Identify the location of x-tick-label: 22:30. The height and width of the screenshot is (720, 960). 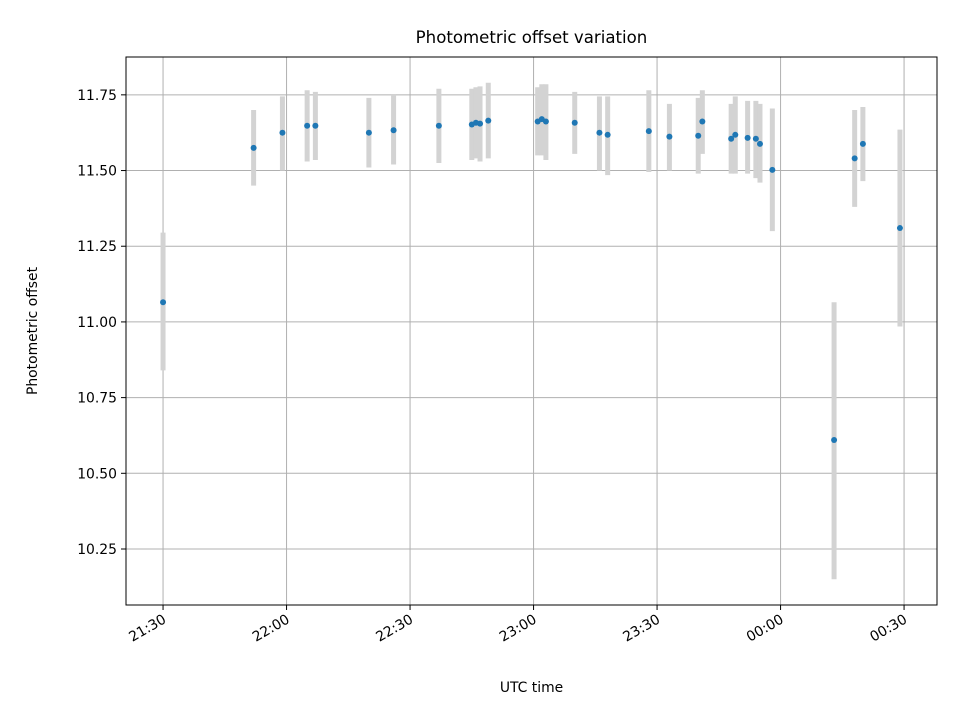
(394, 629).